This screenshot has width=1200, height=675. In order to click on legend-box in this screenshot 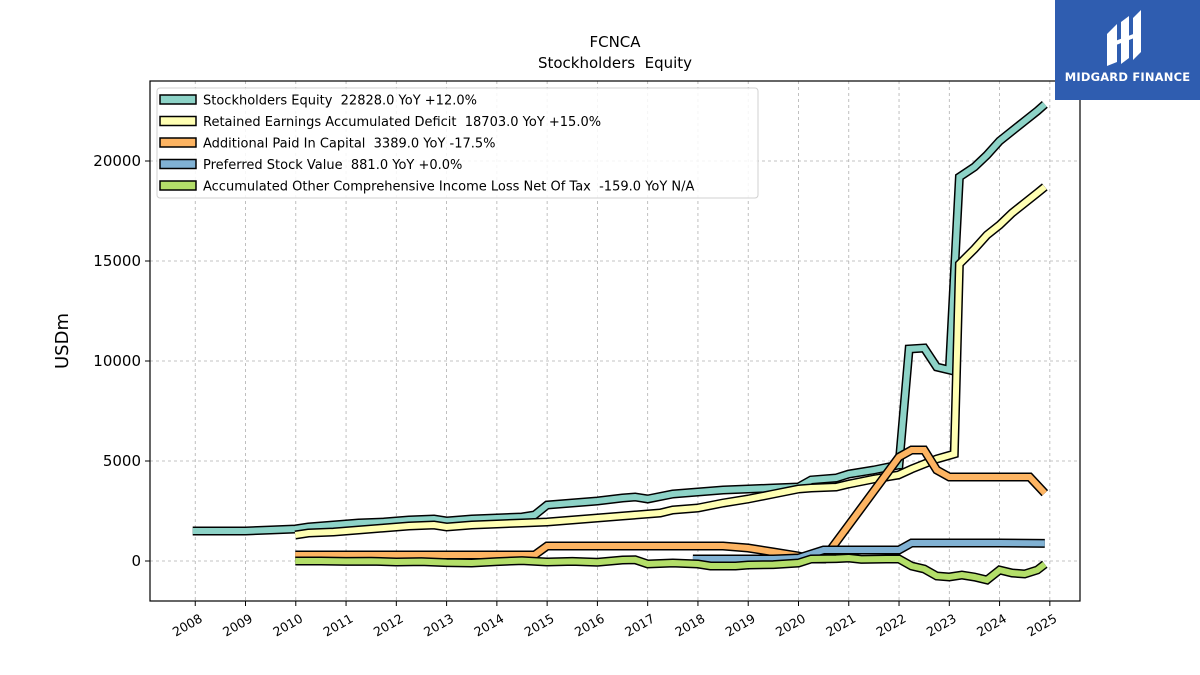, I will do `click(457, 143)`.